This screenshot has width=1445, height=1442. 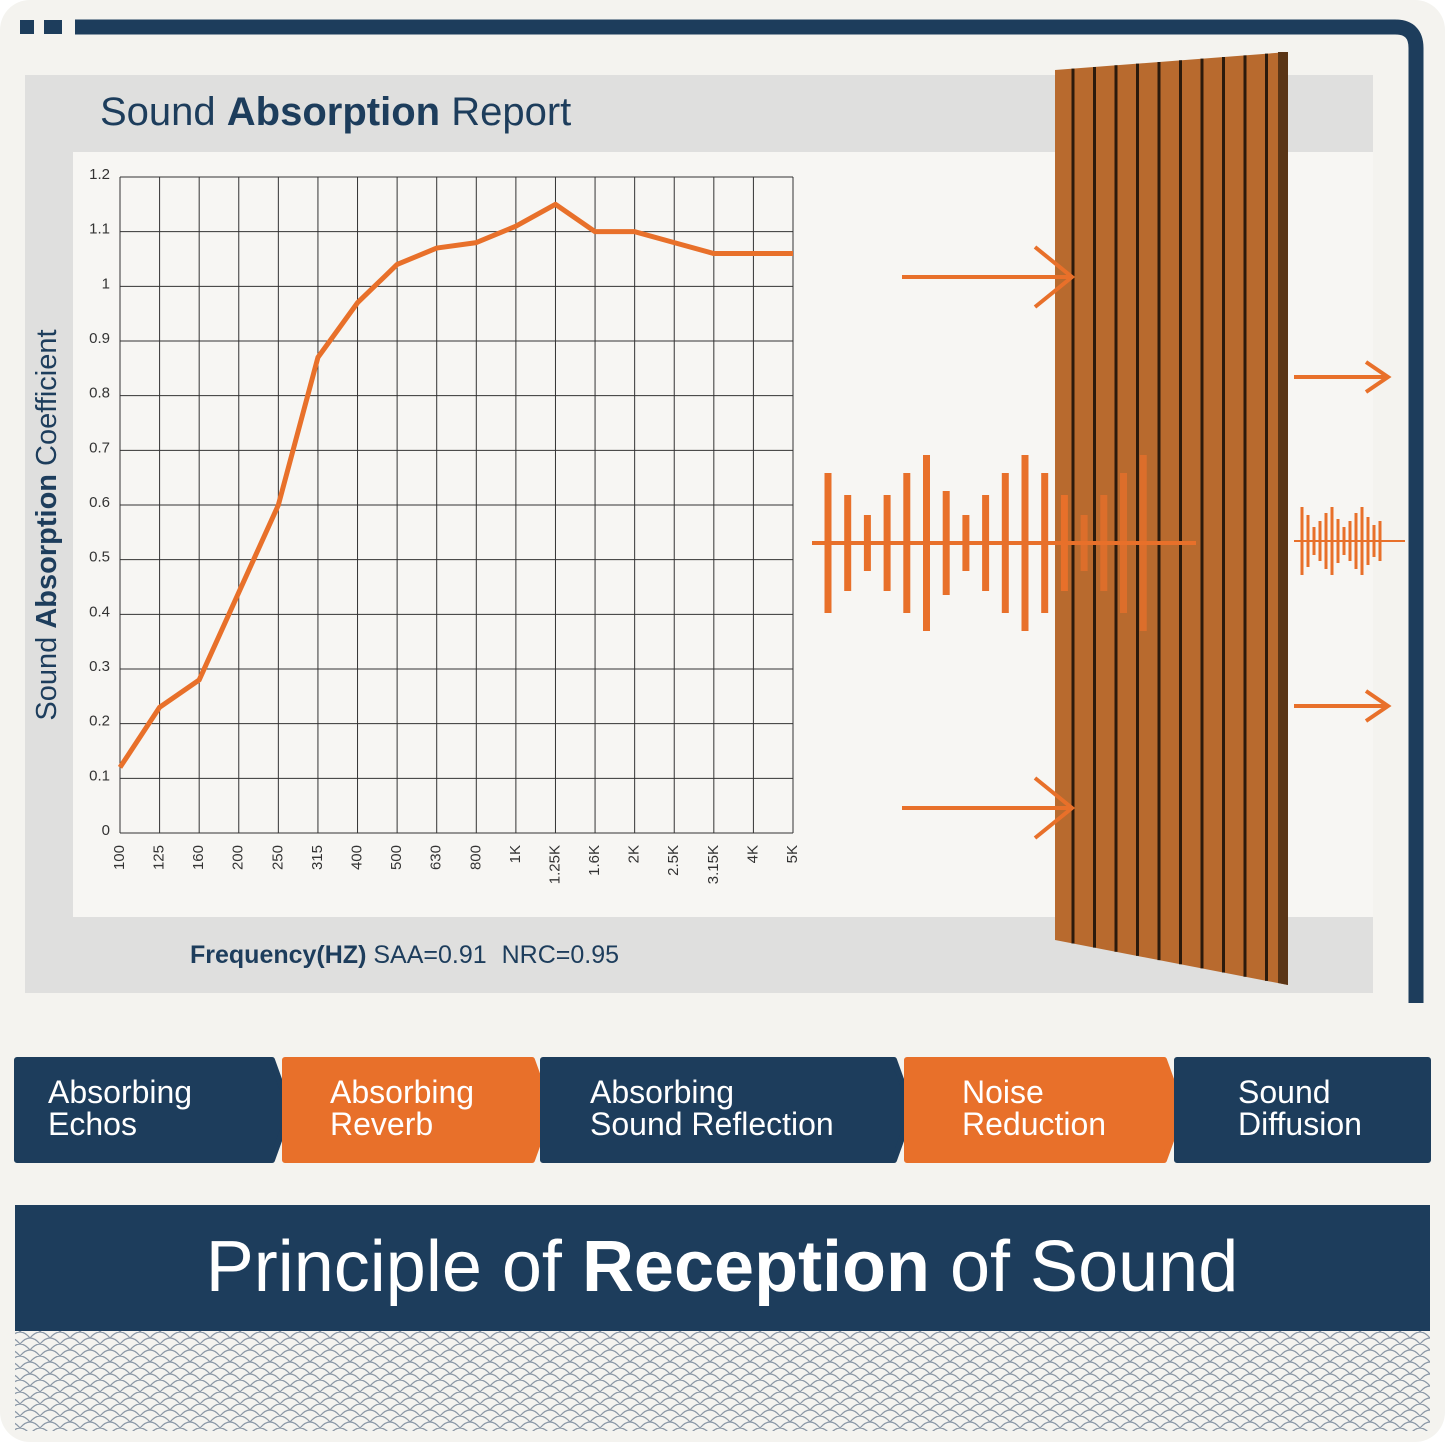 I want to click on x-tick-label: 400, so click(x=356, y=857).